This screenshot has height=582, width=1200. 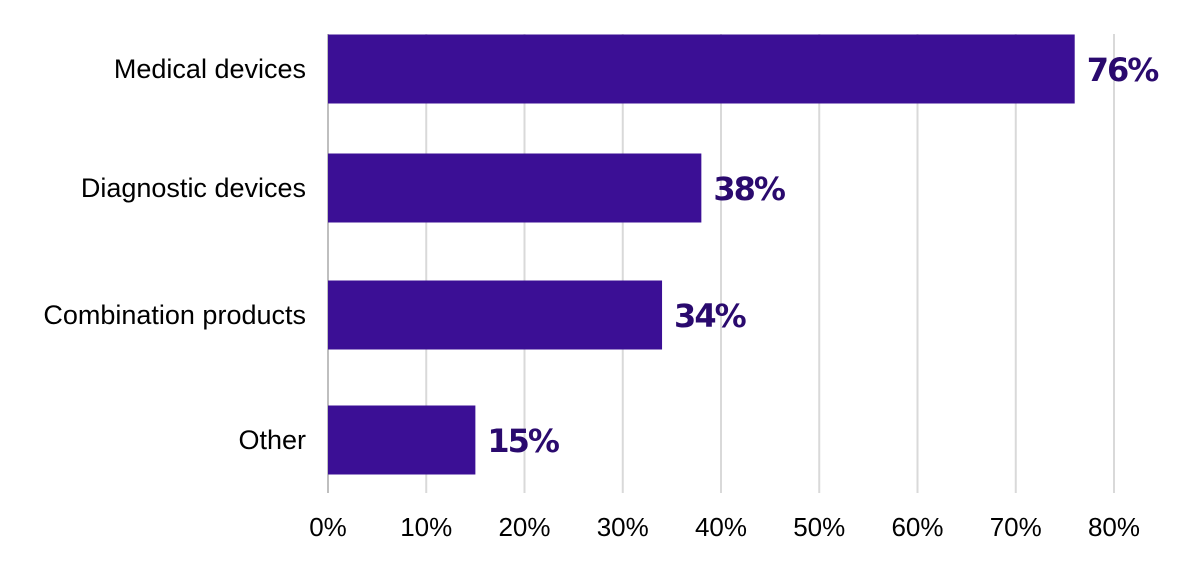 What do you see at coordinates (917, 527) in the screenshot?
I see `x-tick-label: 60%` at bounding box center [917, 527].